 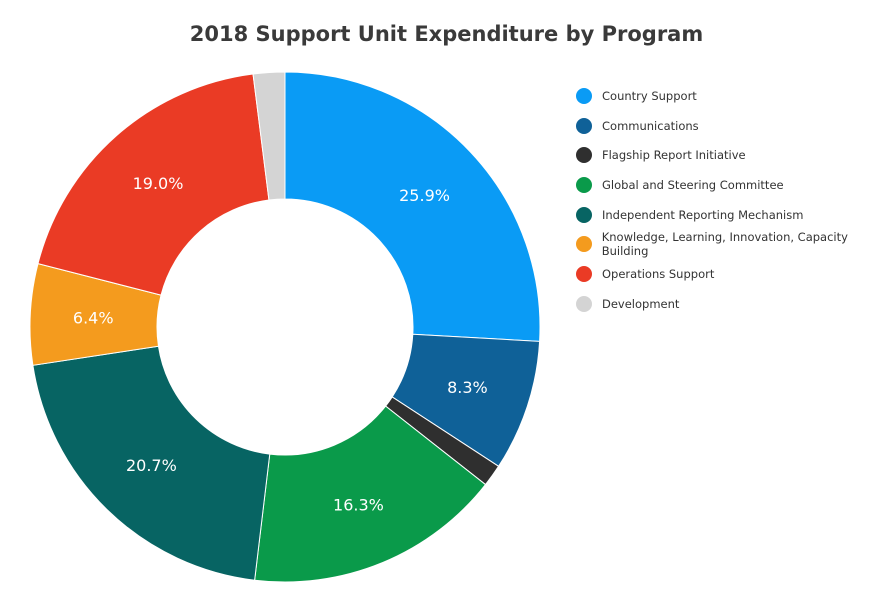 I want to click on chart-title: 2018 Support Unit Expenditure by Program, so click(x=446, y=34).